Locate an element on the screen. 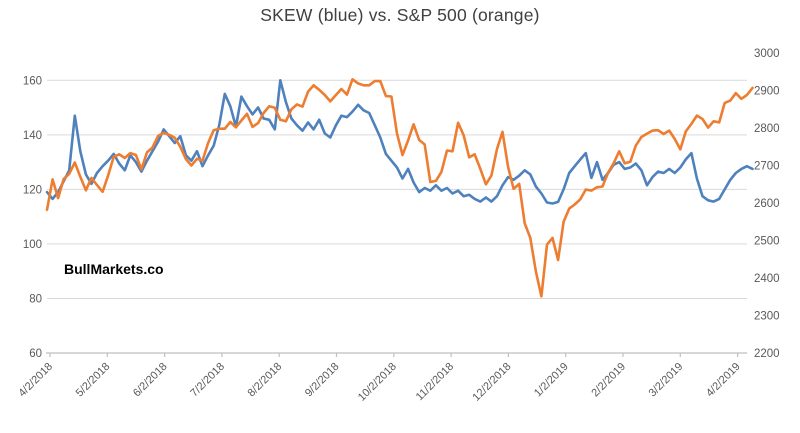 The height and width of the screenshot is (433, 800). x-axis-label: 4/2/2019 is located at coordinates (723, 380).